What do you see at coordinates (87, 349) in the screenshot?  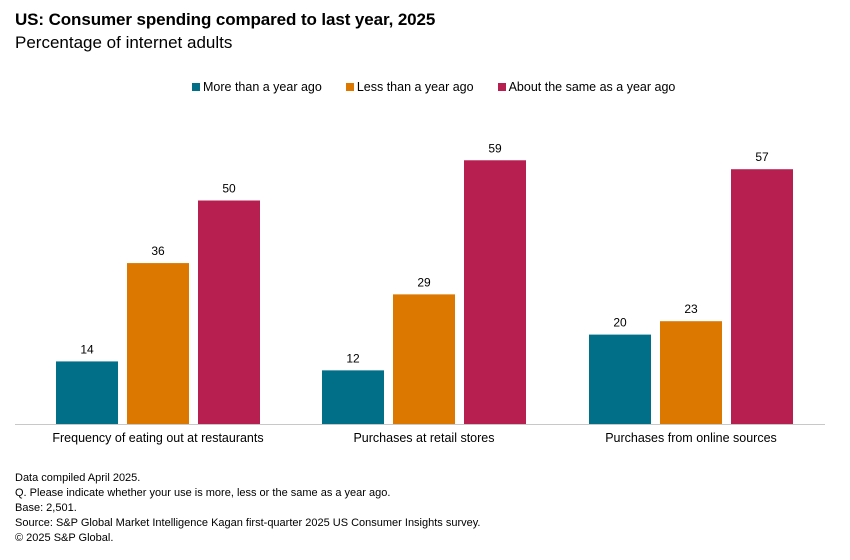 I see `data-label: 14` at bounding box center [87, 349].